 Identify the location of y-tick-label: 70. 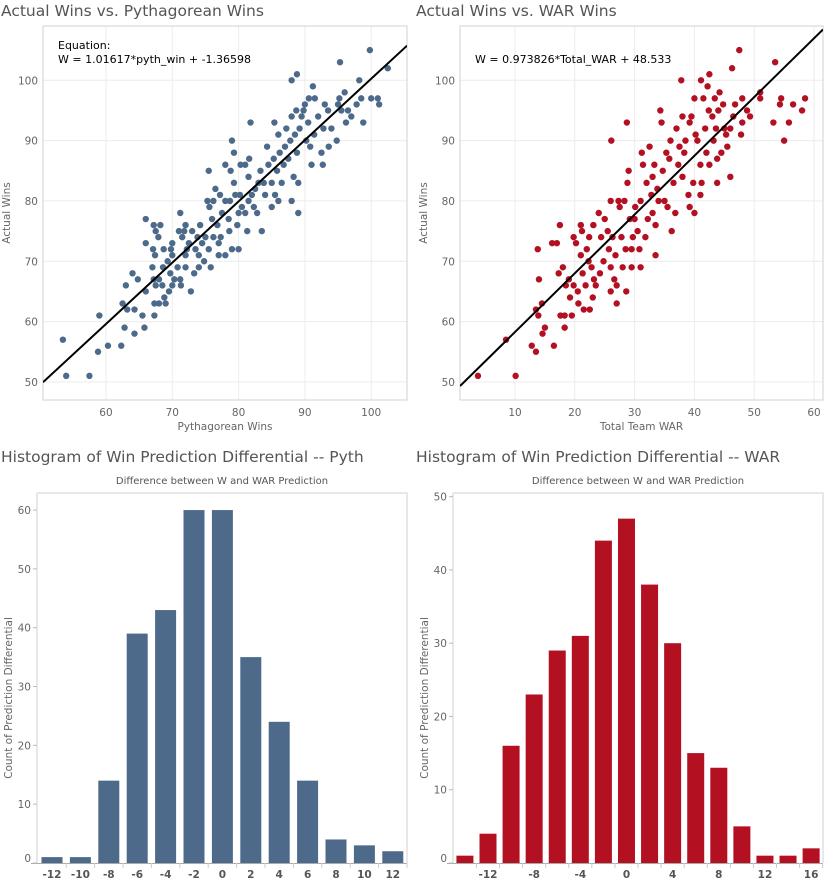
(31, 262).